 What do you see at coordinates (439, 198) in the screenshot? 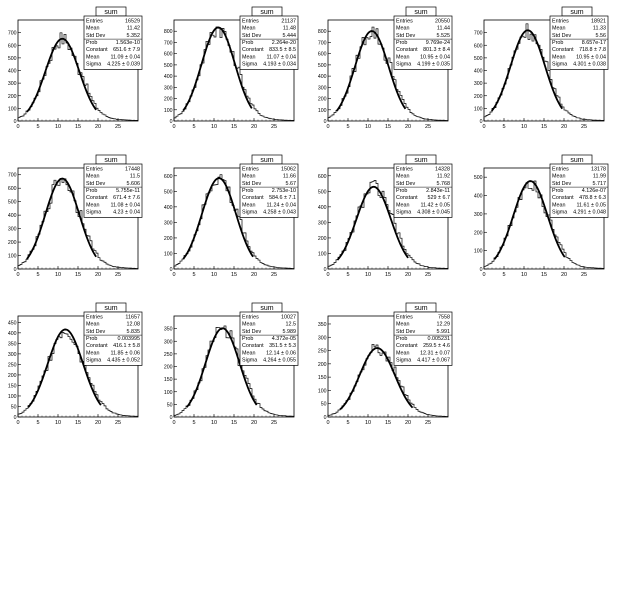
I see `stat-value: 529 ± 6.7` at bounding box center [439, 198].